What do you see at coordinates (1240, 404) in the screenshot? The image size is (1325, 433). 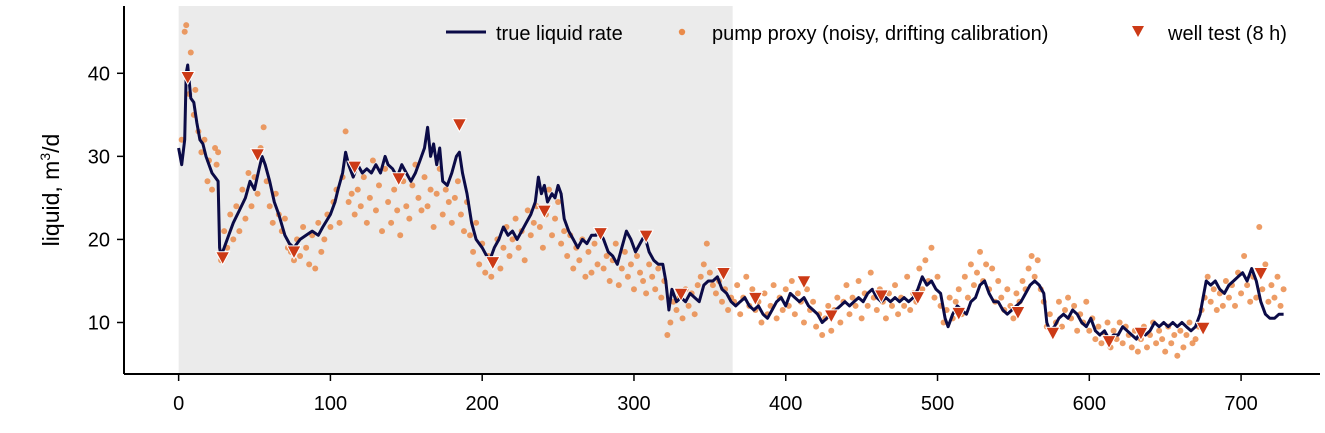 I see `x-tick-label: 700` at bounding box center [1240, 404].